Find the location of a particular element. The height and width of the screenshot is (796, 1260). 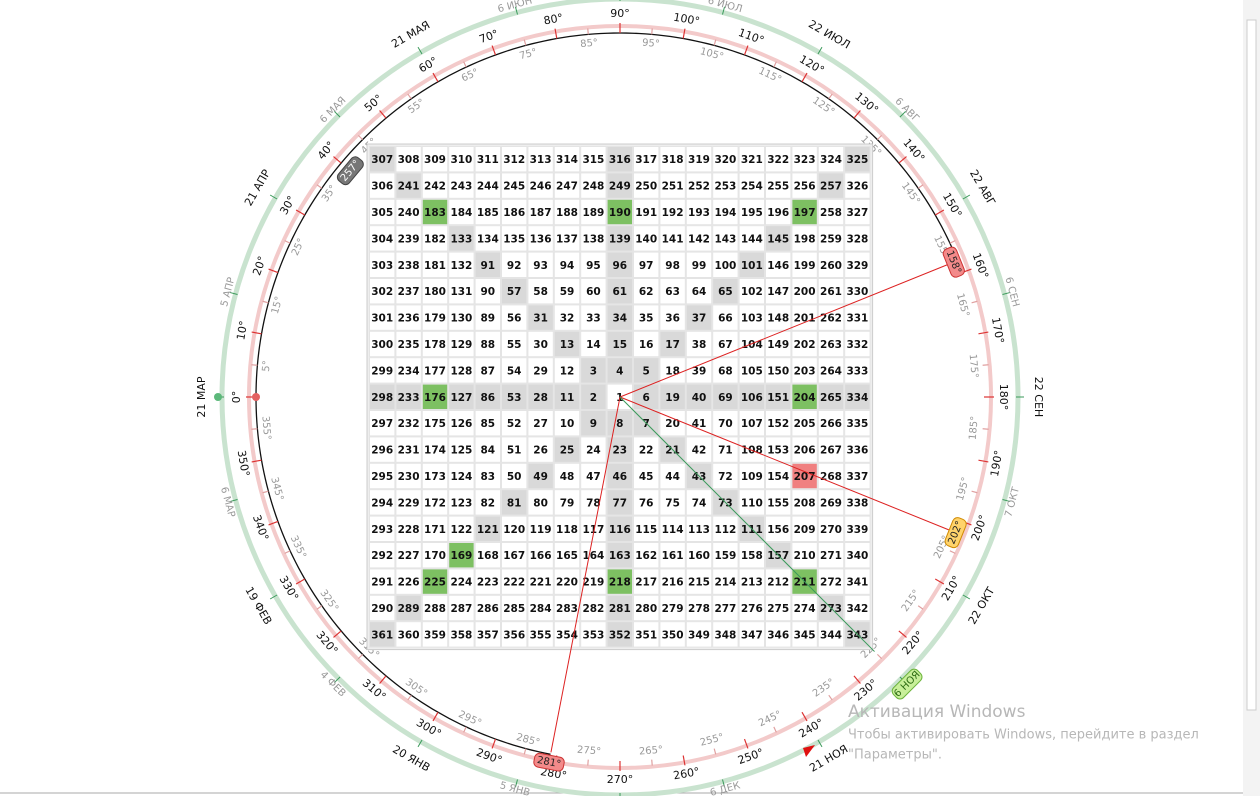

grid-number: 235 is located at coordinates (409, 345).